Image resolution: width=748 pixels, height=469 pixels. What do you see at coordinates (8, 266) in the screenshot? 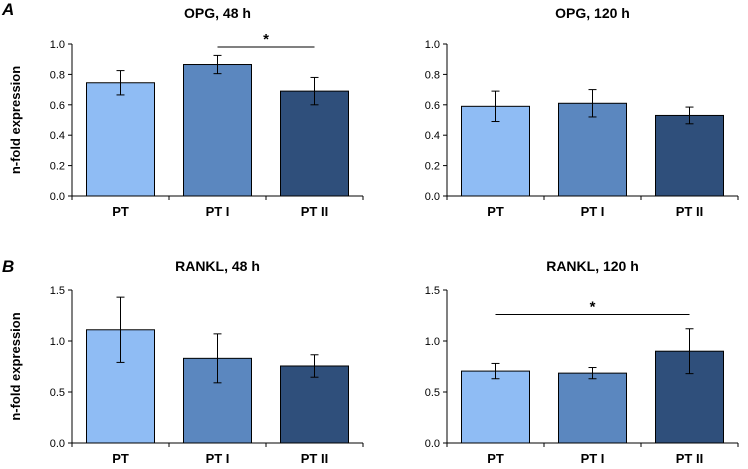
I see `panel-label-b: B` at bounding box center [8, 266].